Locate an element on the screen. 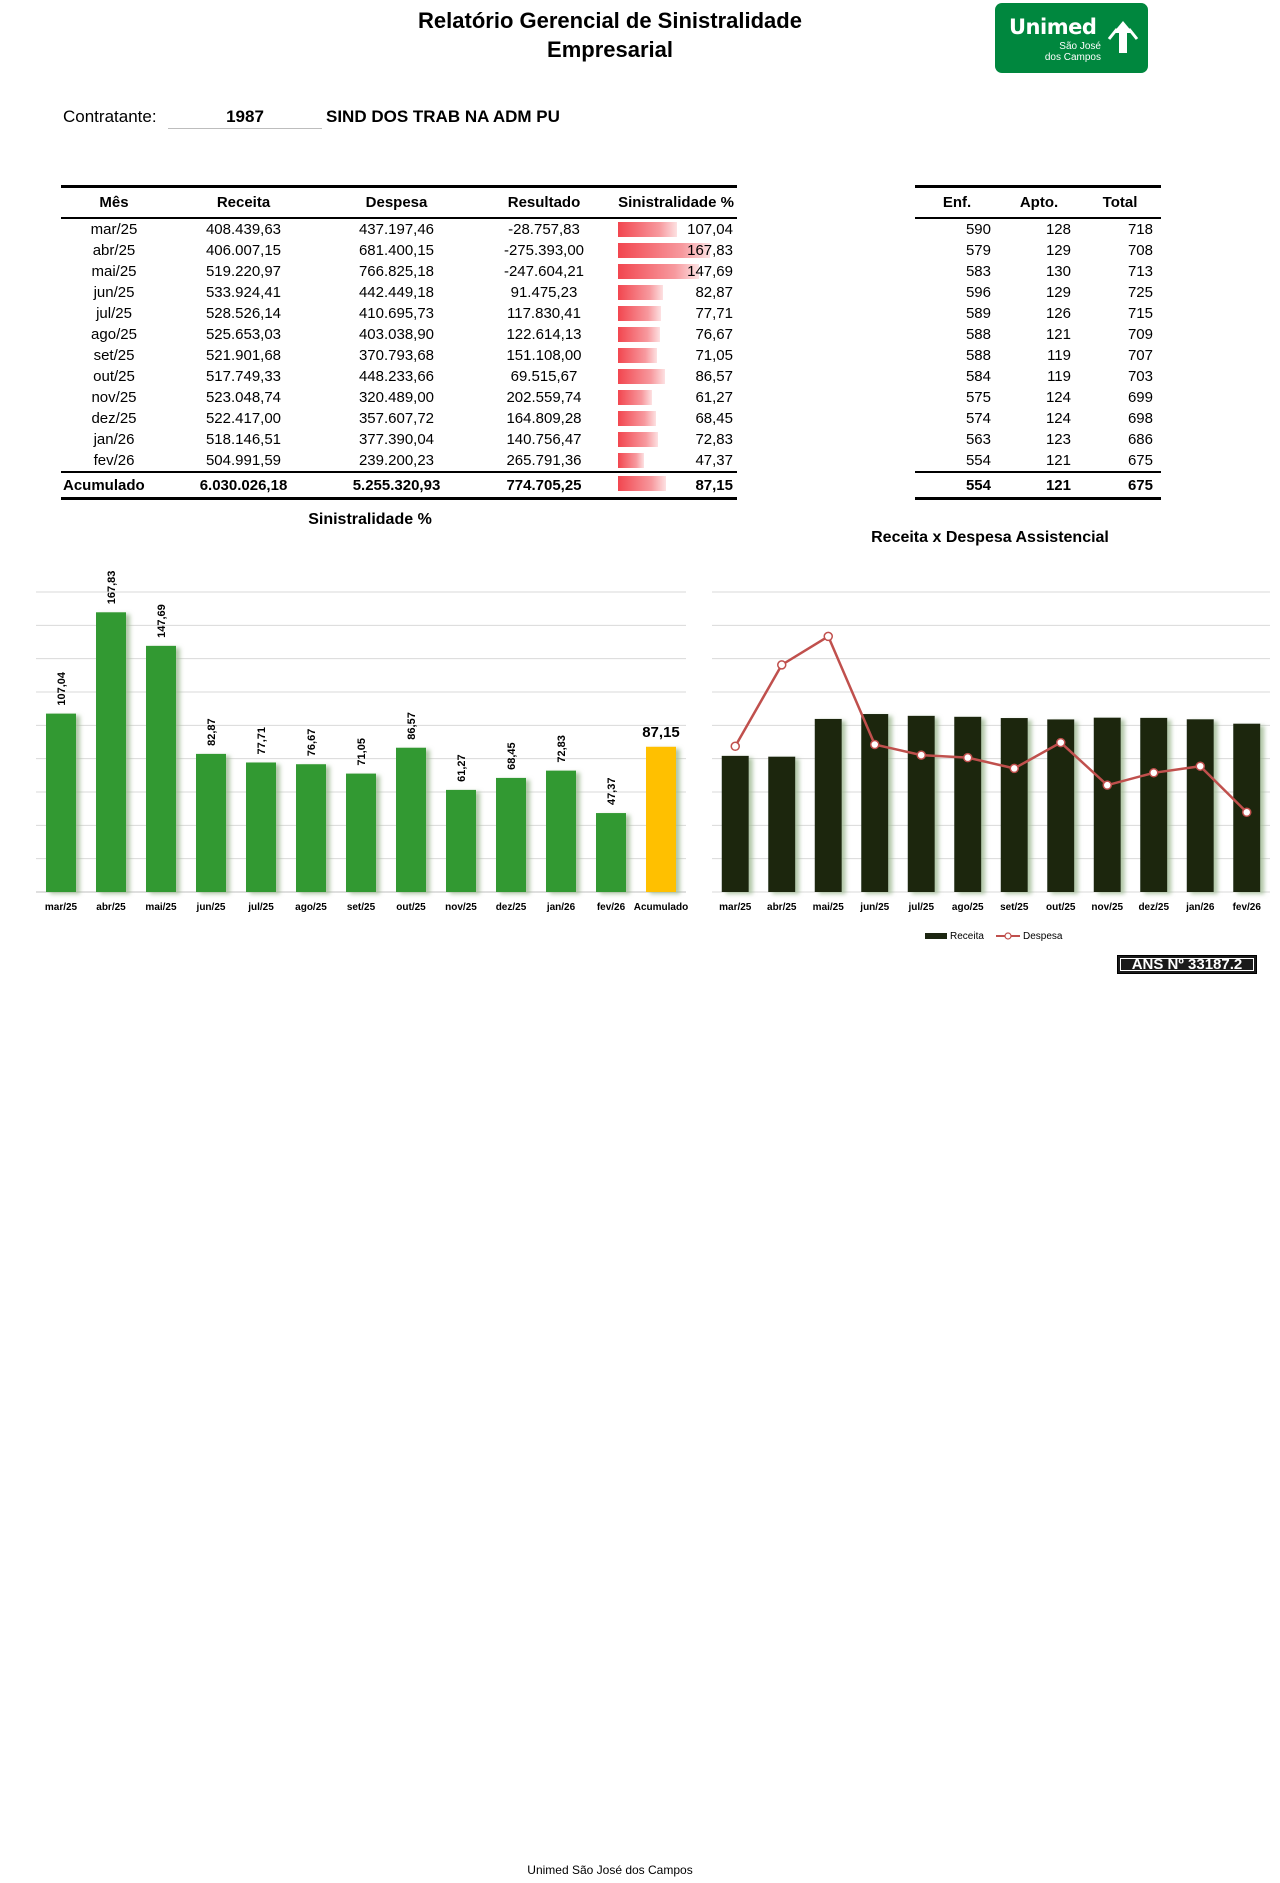 The height and width of the screenshot is (1883, 1280). legend-receita-swatch is located at coordinates (936, 936).